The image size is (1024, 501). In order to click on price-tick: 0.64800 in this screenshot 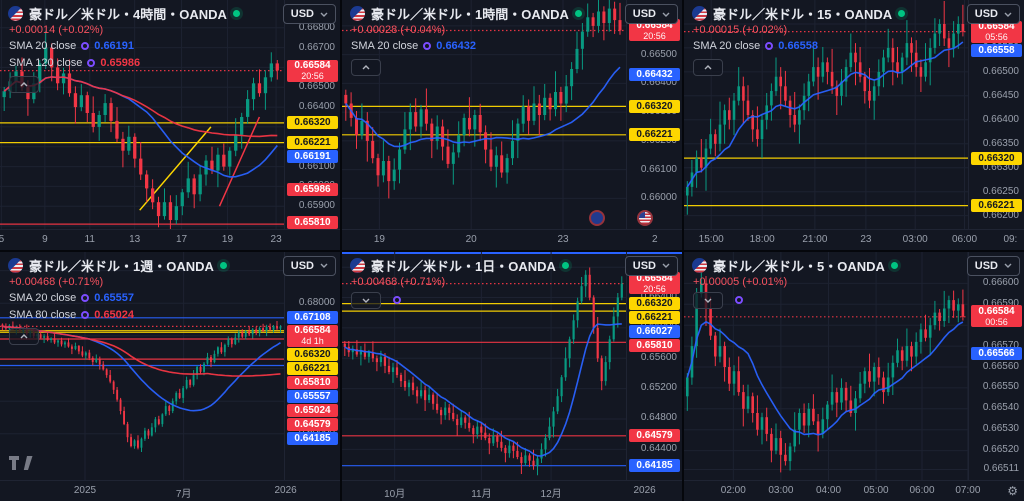, I will do `click(658, 418)`.